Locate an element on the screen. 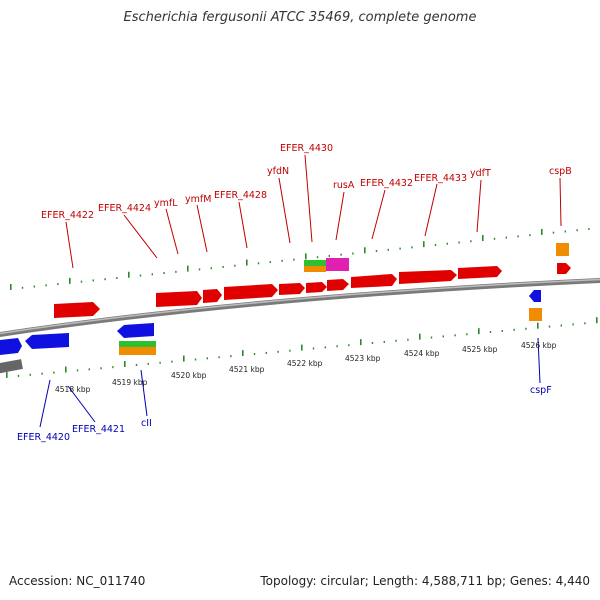 Image resolution: width=600 pixels, height=600 pixels. chromosome-backbone is located at coordinates (300, 307).